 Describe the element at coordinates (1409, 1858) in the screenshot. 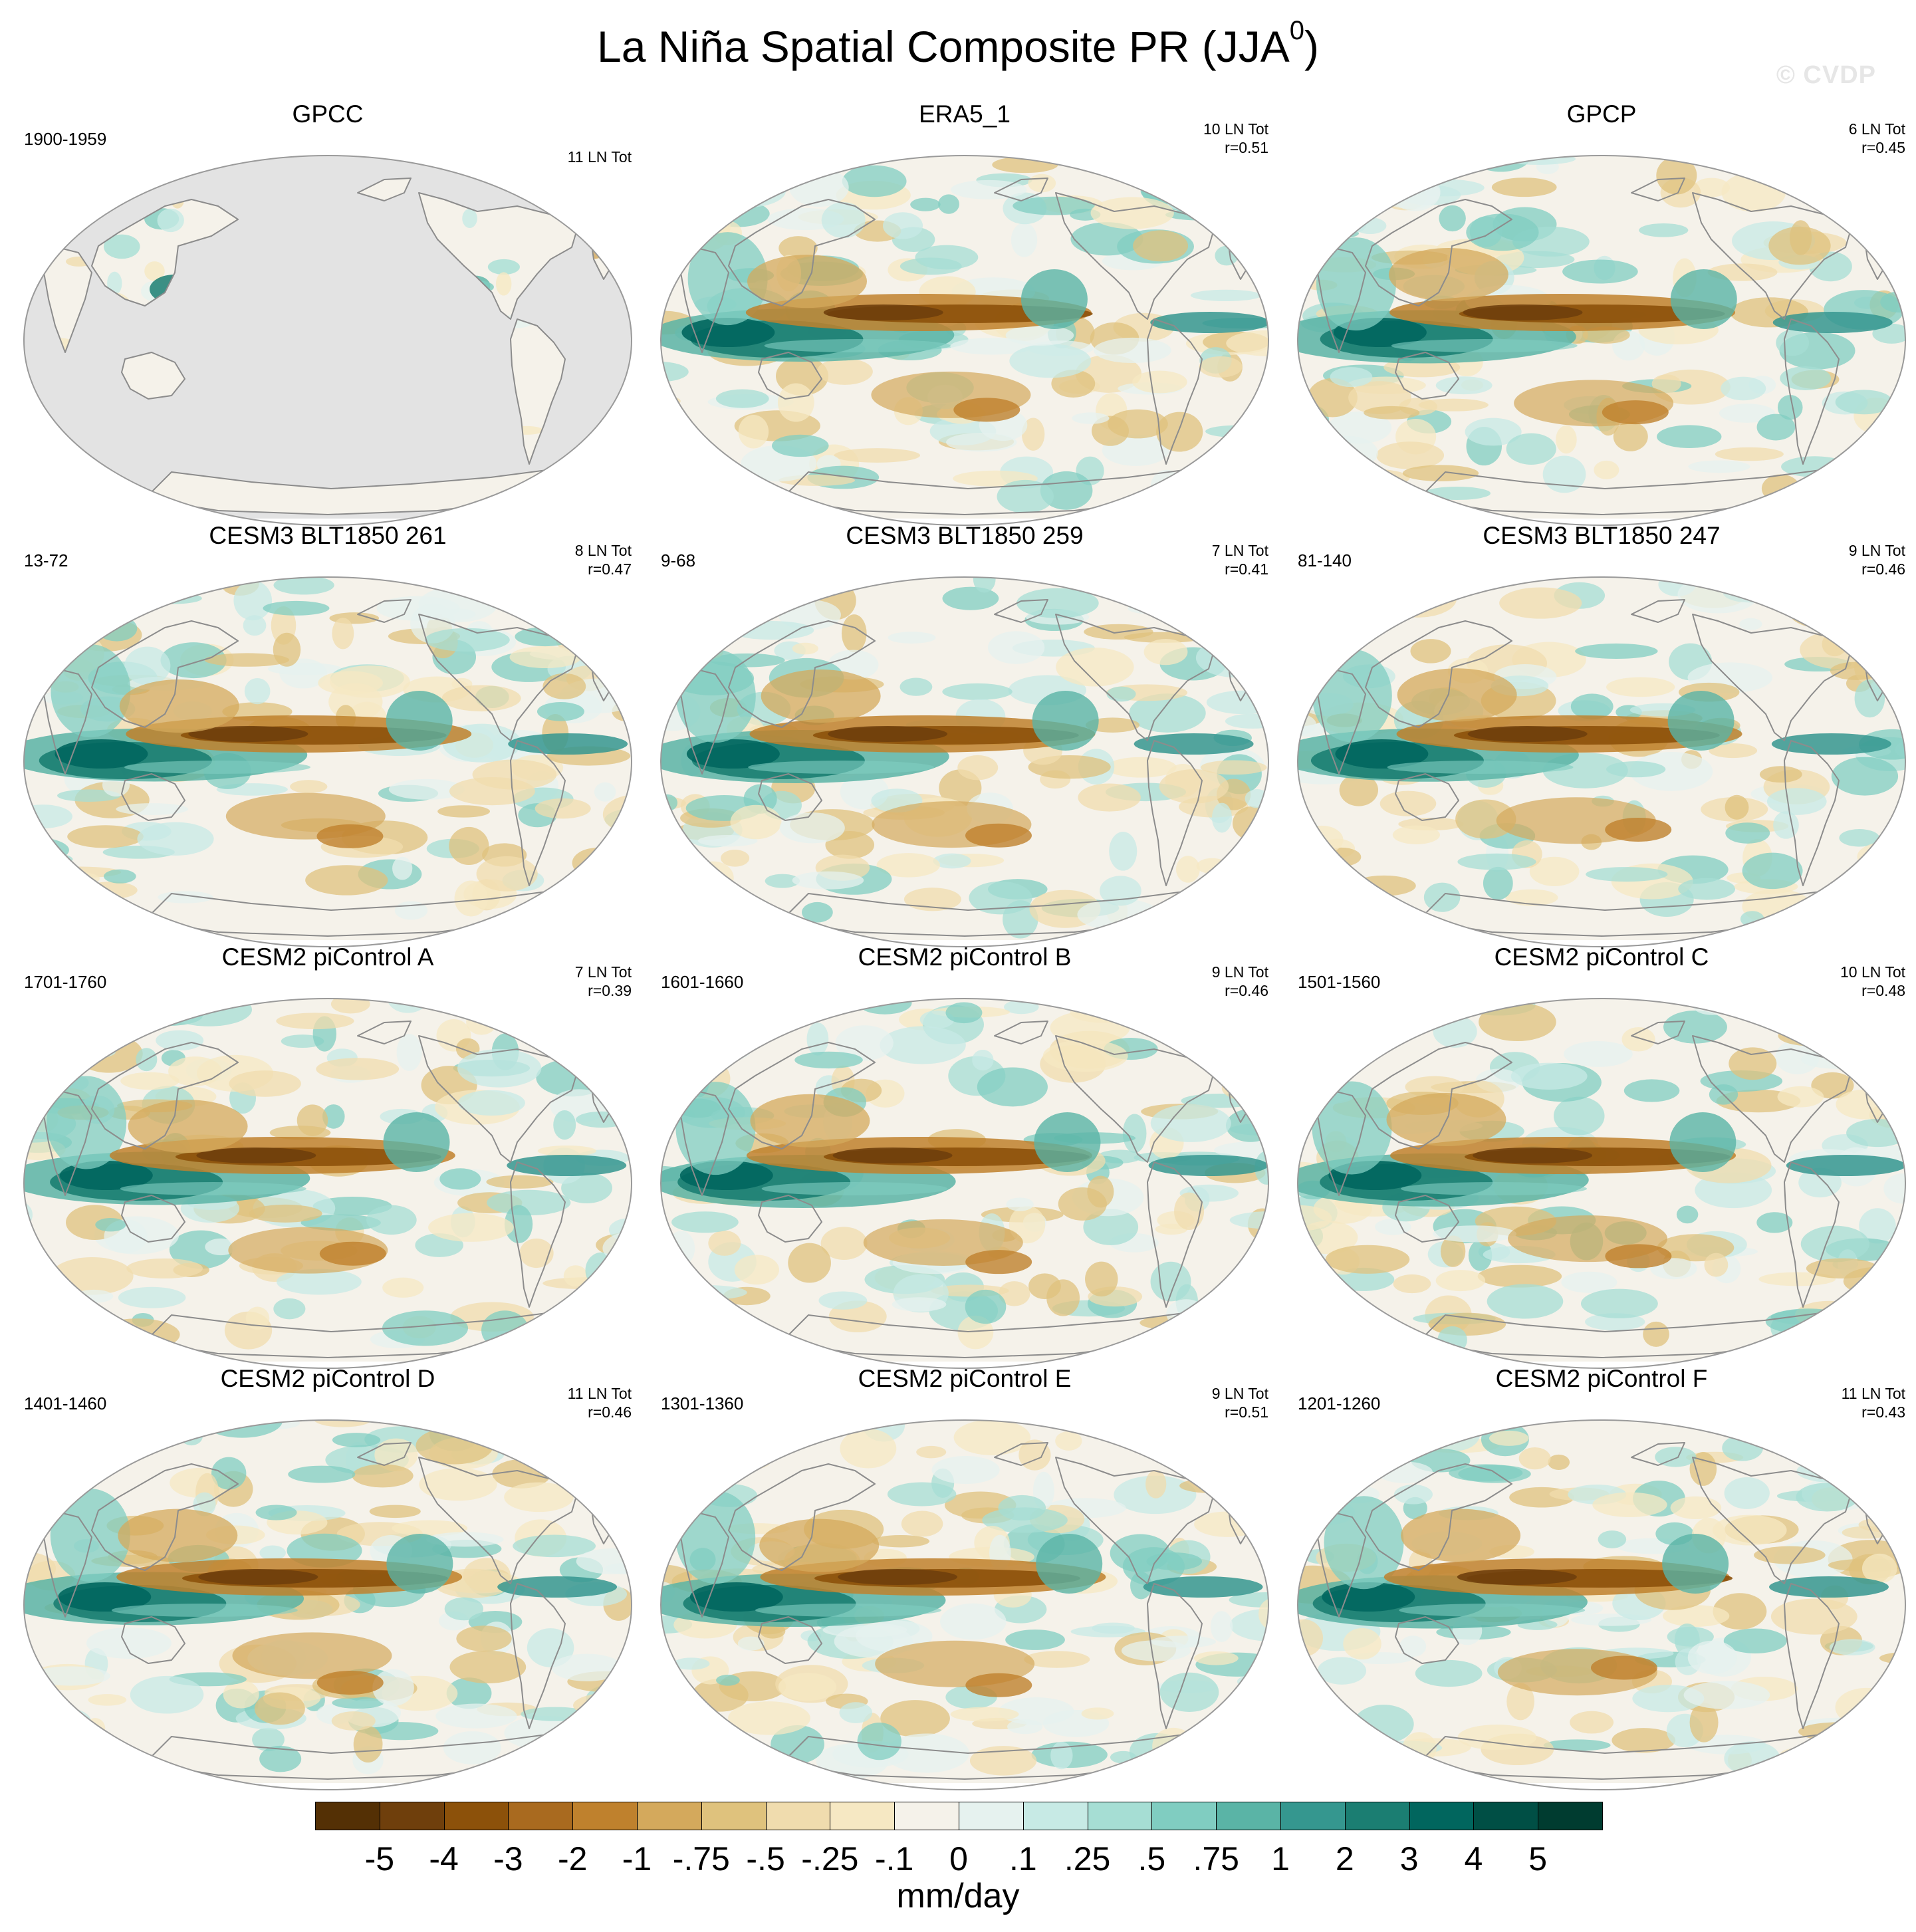

I see `colorbar-label: 3` at that location.